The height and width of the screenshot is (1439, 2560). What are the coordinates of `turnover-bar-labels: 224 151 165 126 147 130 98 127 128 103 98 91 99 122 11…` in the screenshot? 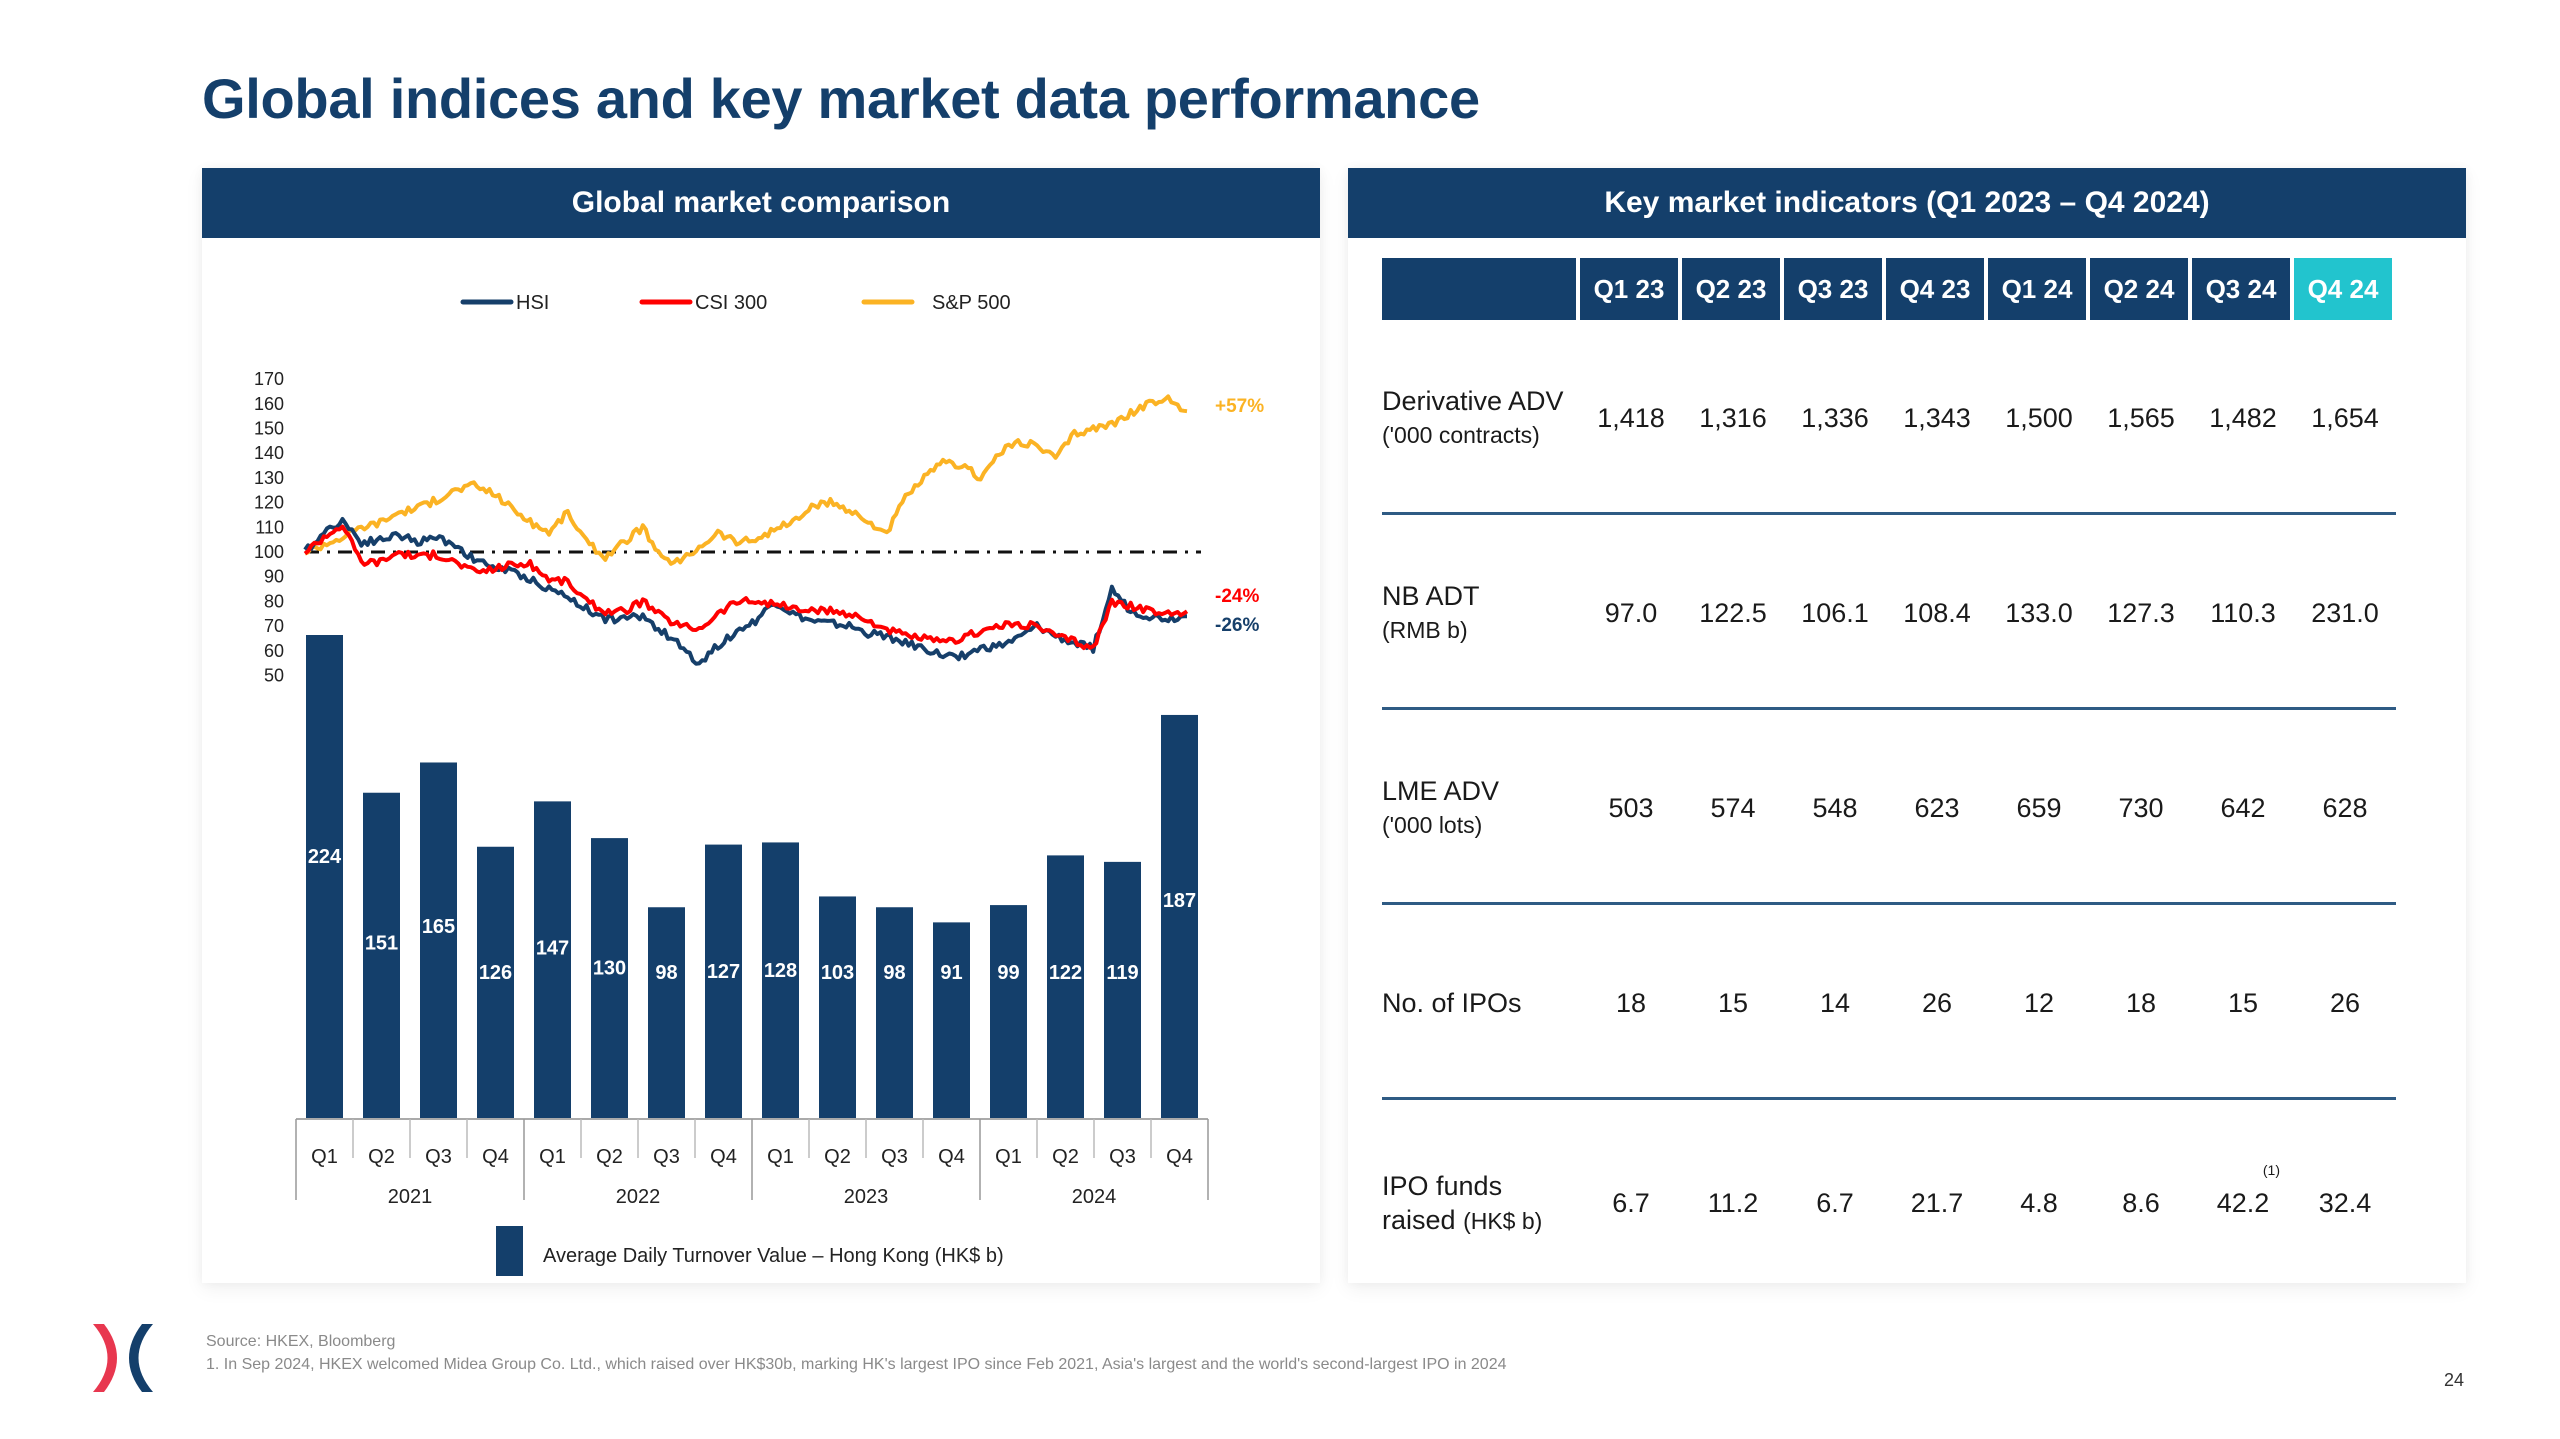 It's located at (752, 915).